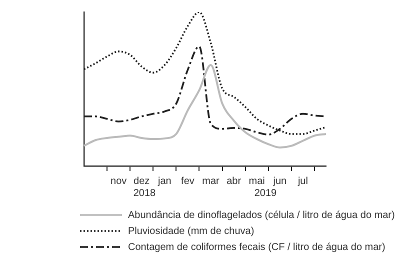 Image resolution: width=409 pixels, height=266 pixels. Describe the element at coordinates (234, 181) in the screenshot. I see `x-tick-label: abr` at that location.